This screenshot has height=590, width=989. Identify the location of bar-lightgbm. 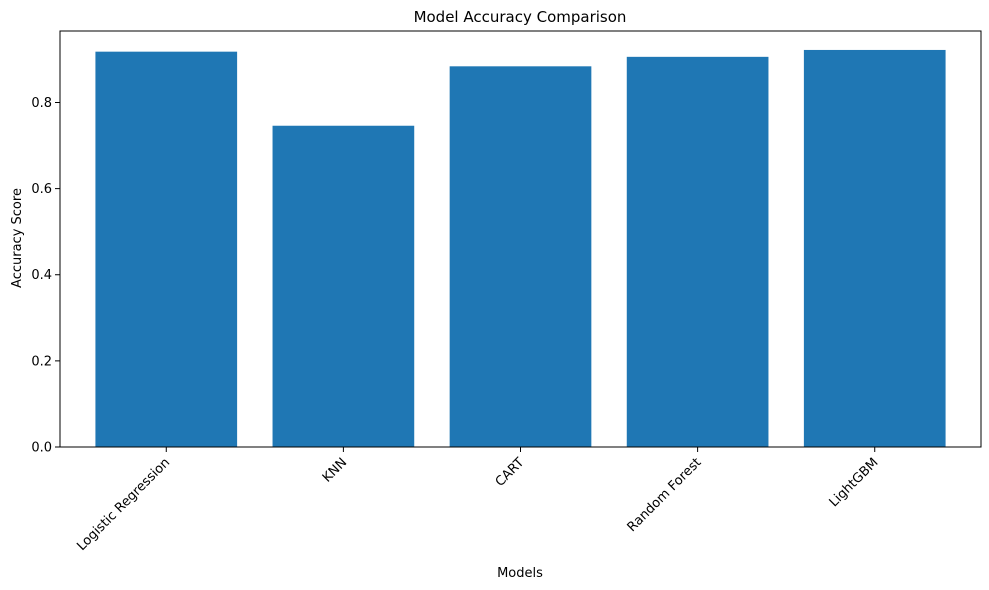
(874, 248).